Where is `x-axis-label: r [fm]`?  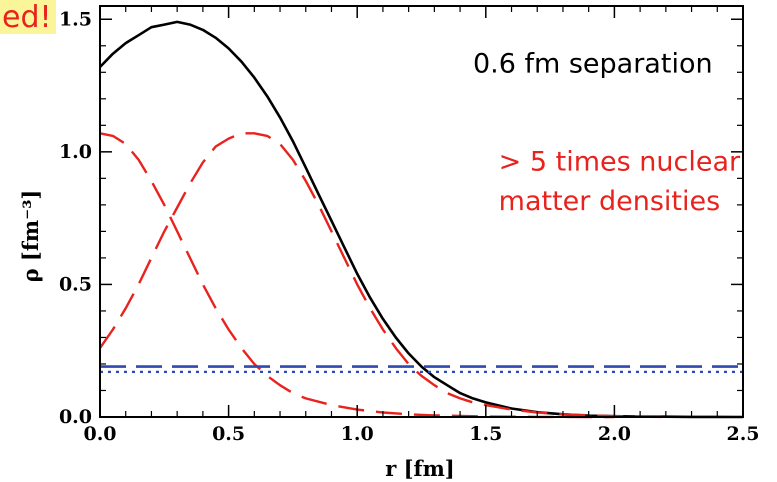 x-axis-label: r [fm] is located at coordinates (420, 468).